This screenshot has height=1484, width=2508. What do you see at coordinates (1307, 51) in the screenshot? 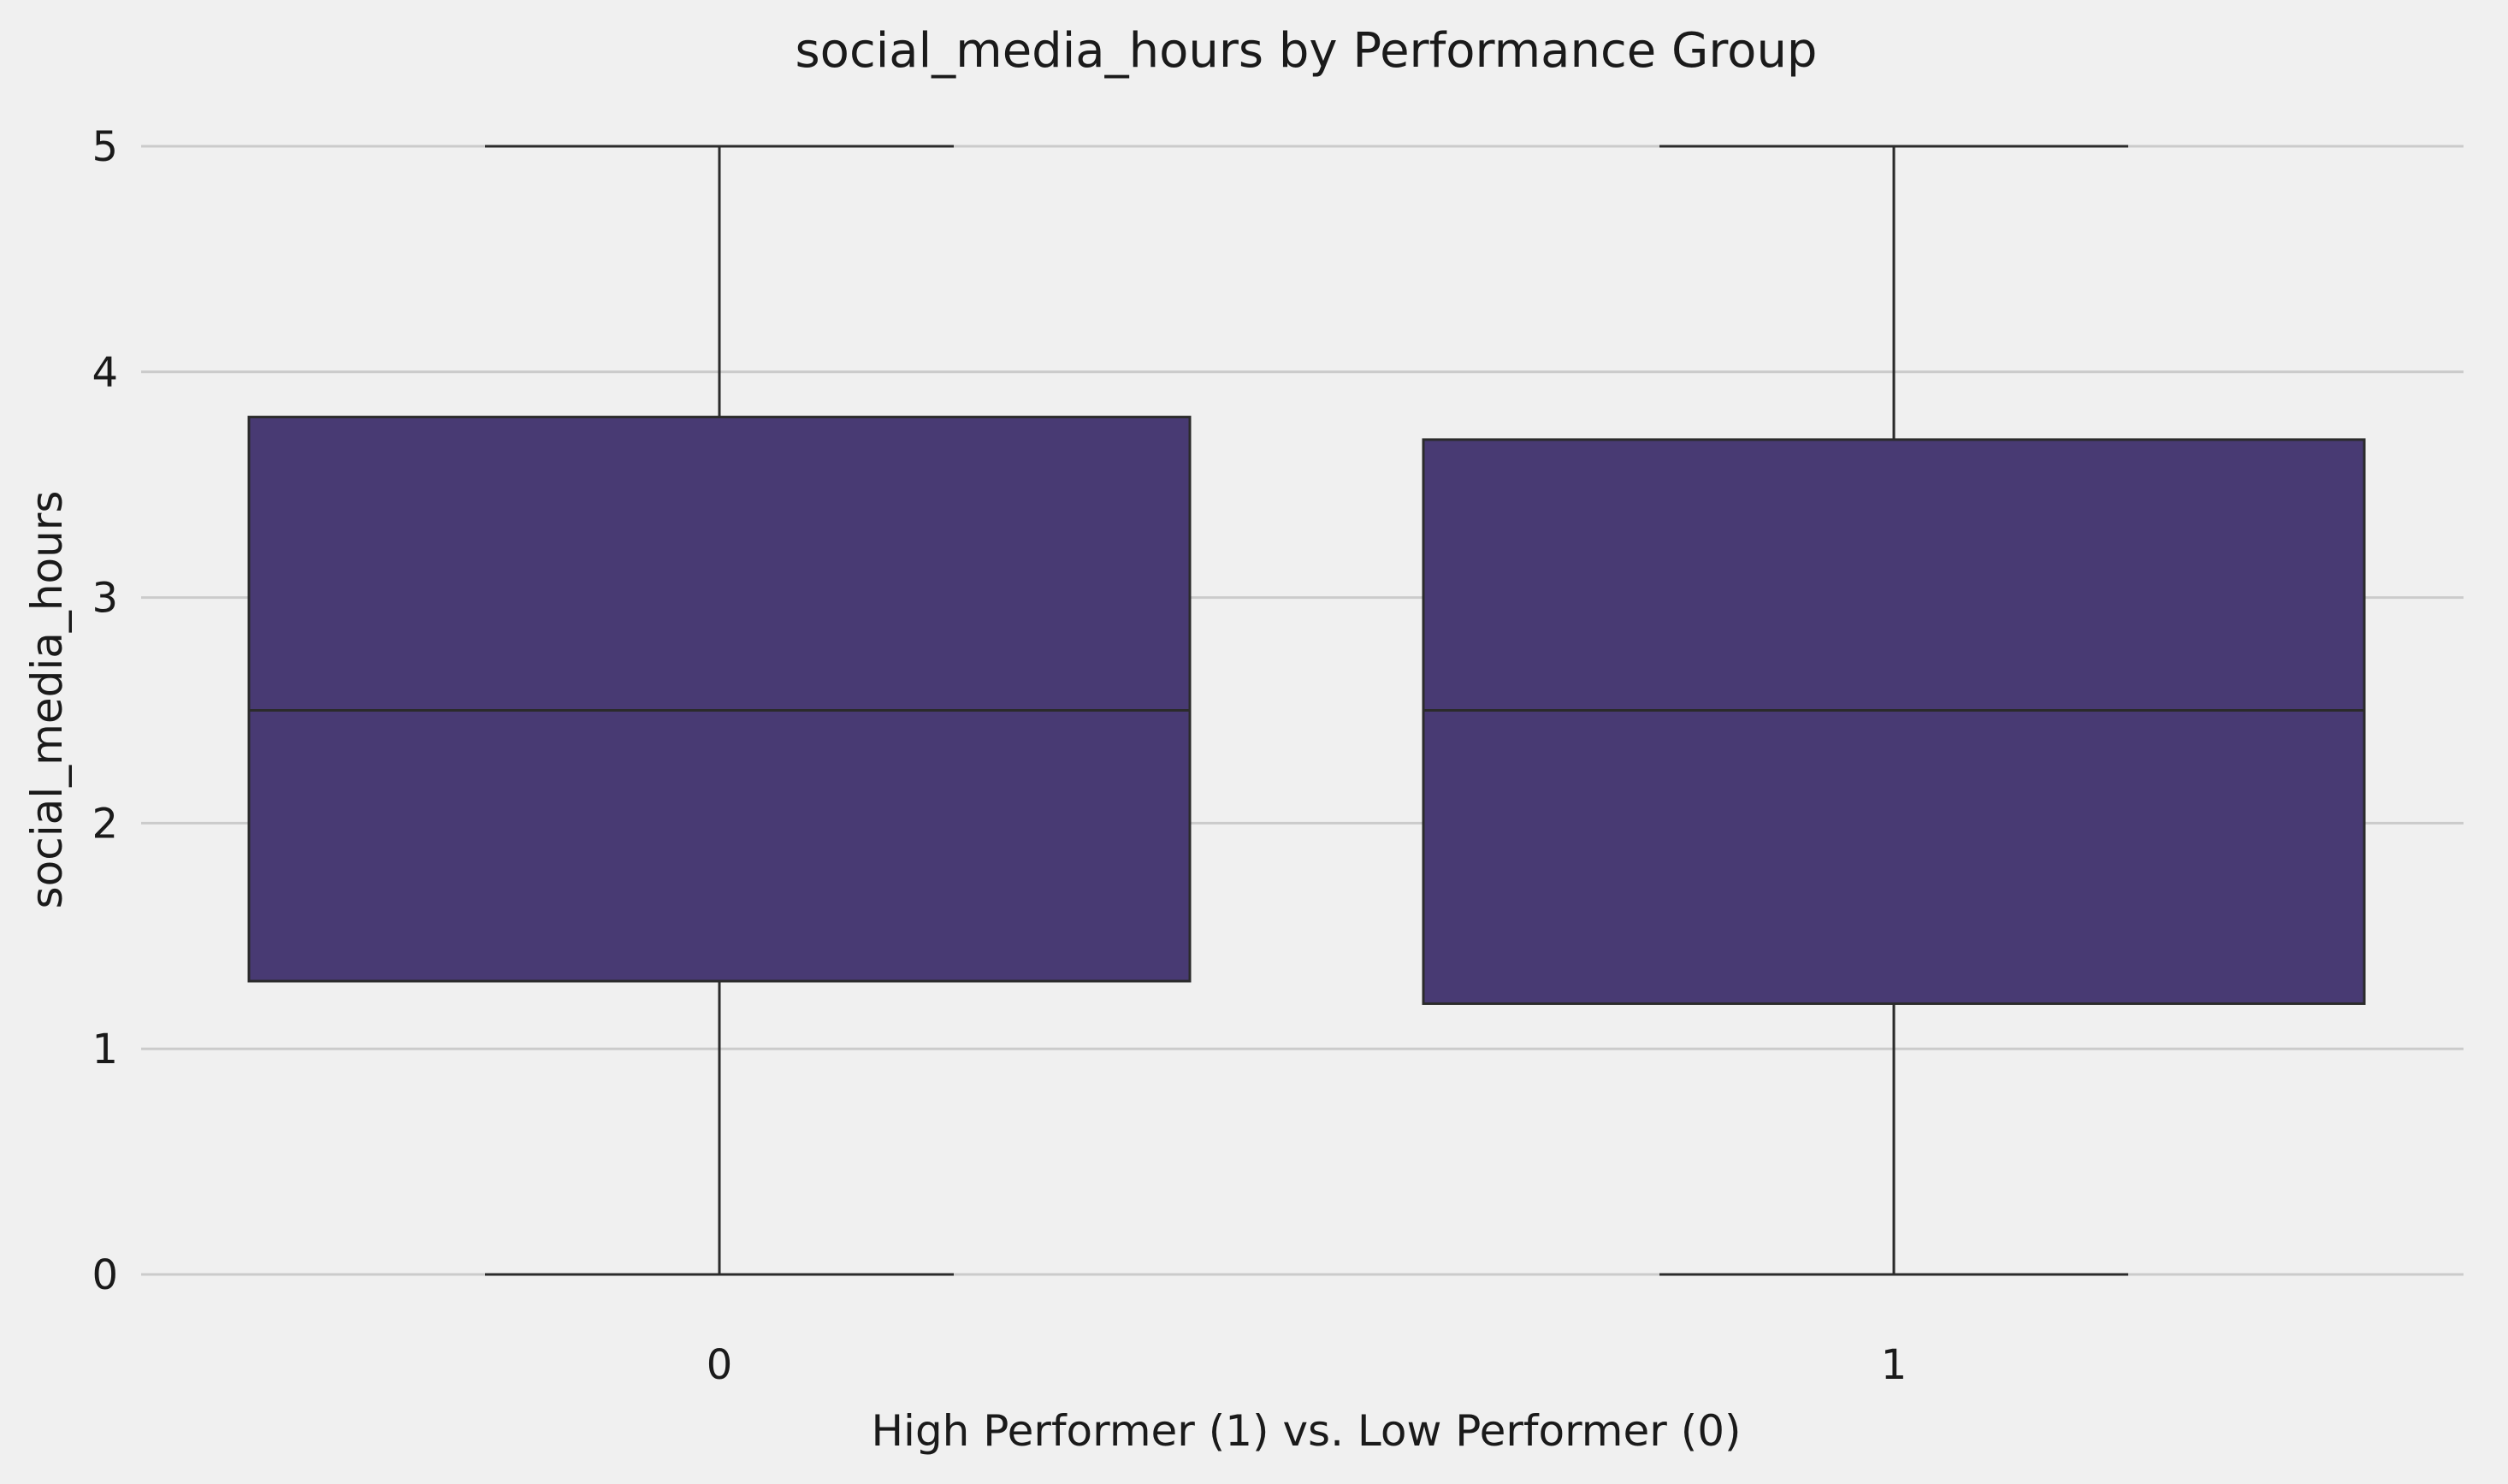
I see `chart-title: social_media_hours by Performance Group` at bounding box center [1307, 51].